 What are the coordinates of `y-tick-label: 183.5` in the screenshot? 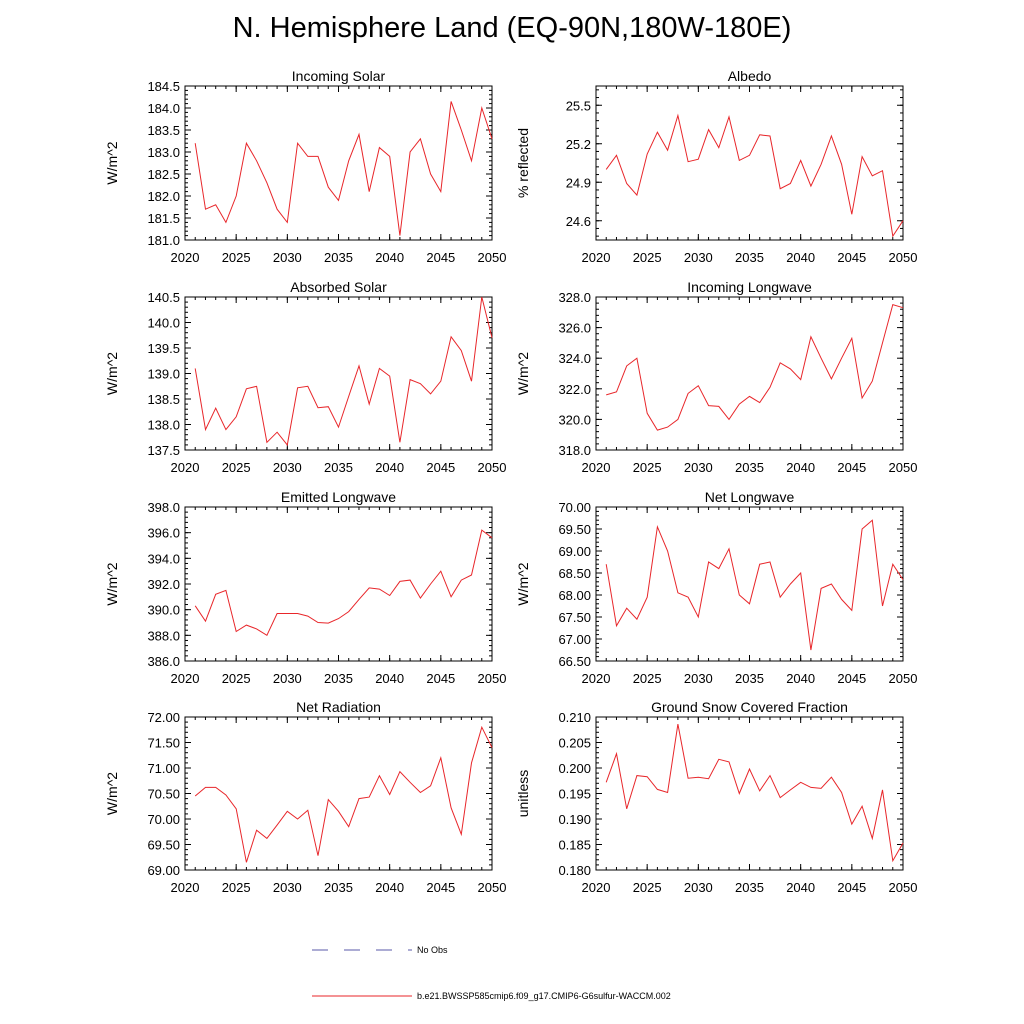 It's located at (163, 130).